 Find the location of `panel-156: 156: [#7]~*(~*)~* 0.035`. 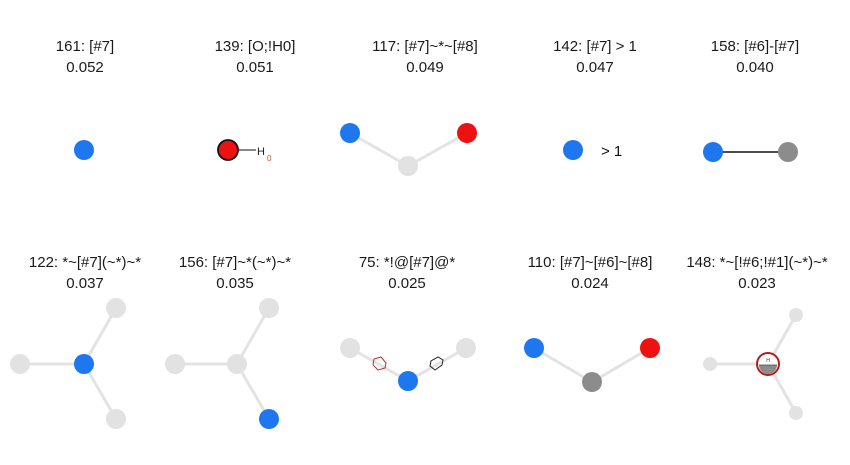

panel-156: 156: [#7]~*(~*)~* 0.035 is located at coordinates (235, 332).